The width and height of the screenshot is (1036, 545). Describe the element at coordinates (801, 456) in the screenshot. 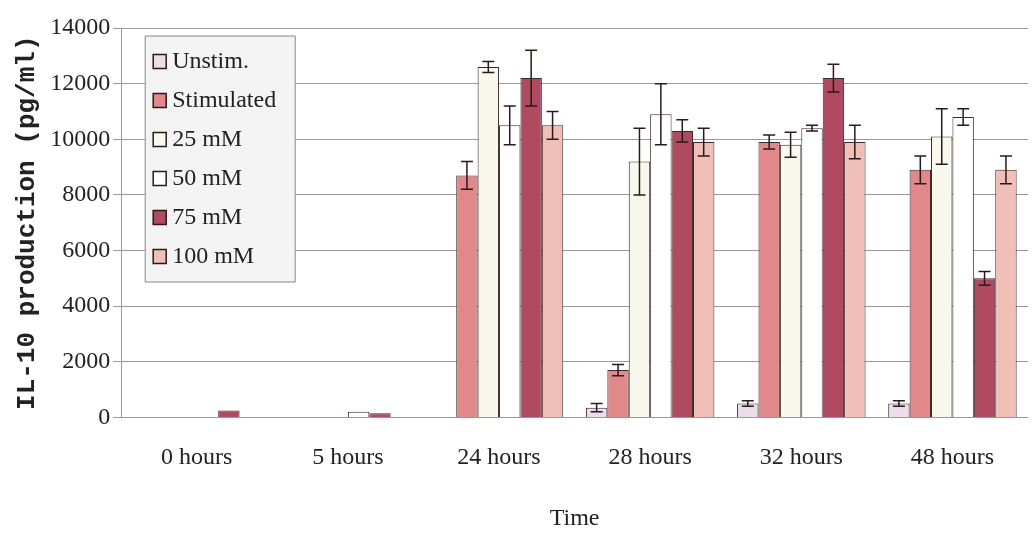

I see `x-tick-label: 32 hours` at that location.